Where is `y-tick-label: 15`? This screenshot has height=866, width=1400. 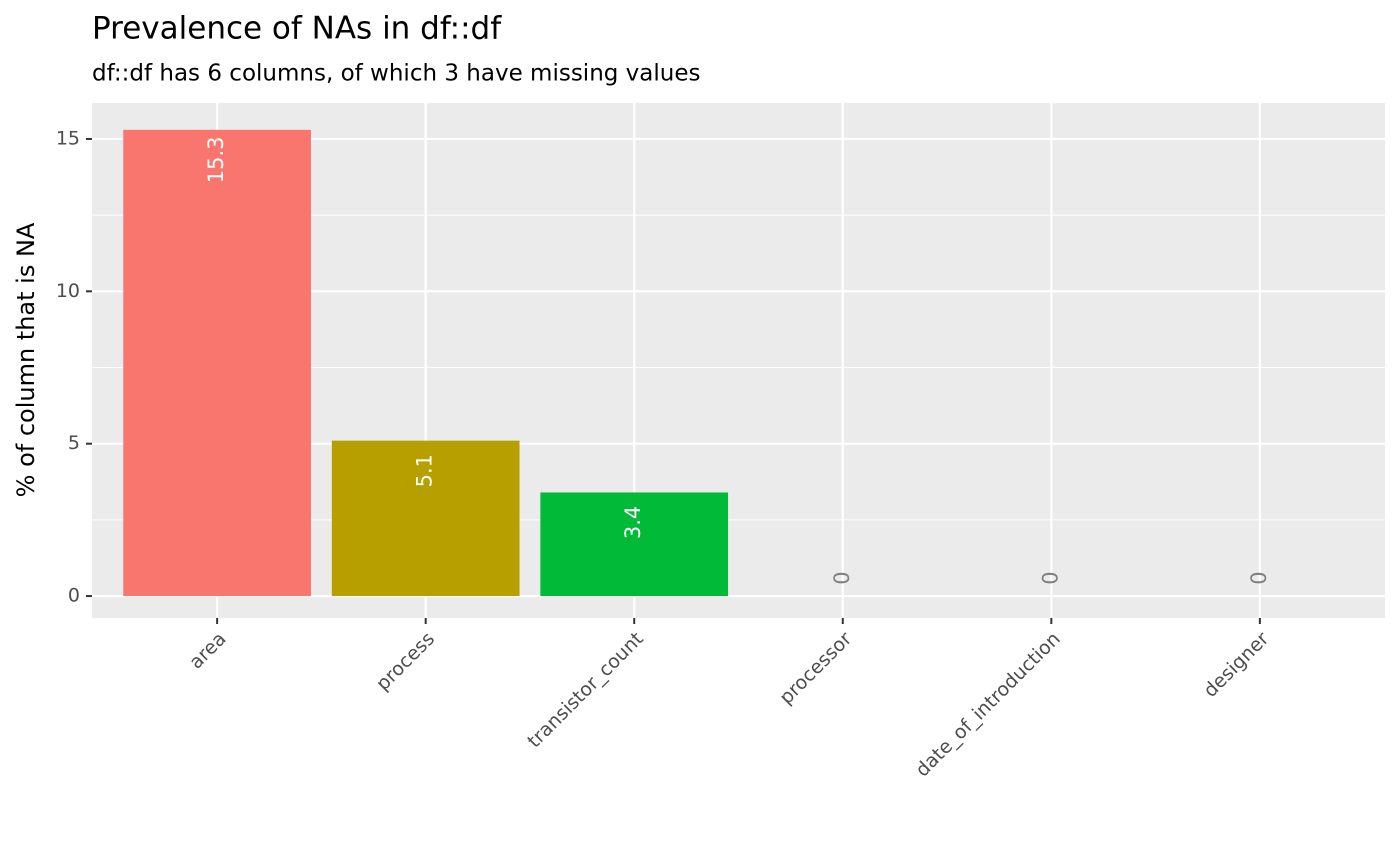
y-tick-label: 15 is located at coordinates (68, 138).